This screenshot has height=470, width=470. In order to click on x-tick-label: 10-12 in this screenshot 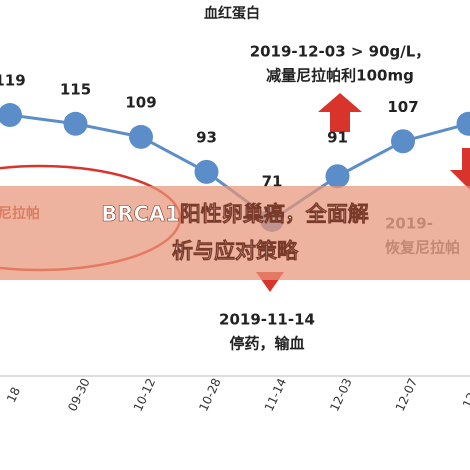, I will do `click(144, 395)`.